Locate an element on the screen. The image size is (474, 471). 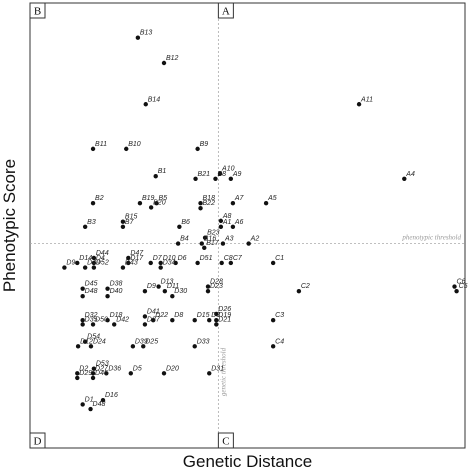
point-label: D29 is located at coordinates (85, 373).